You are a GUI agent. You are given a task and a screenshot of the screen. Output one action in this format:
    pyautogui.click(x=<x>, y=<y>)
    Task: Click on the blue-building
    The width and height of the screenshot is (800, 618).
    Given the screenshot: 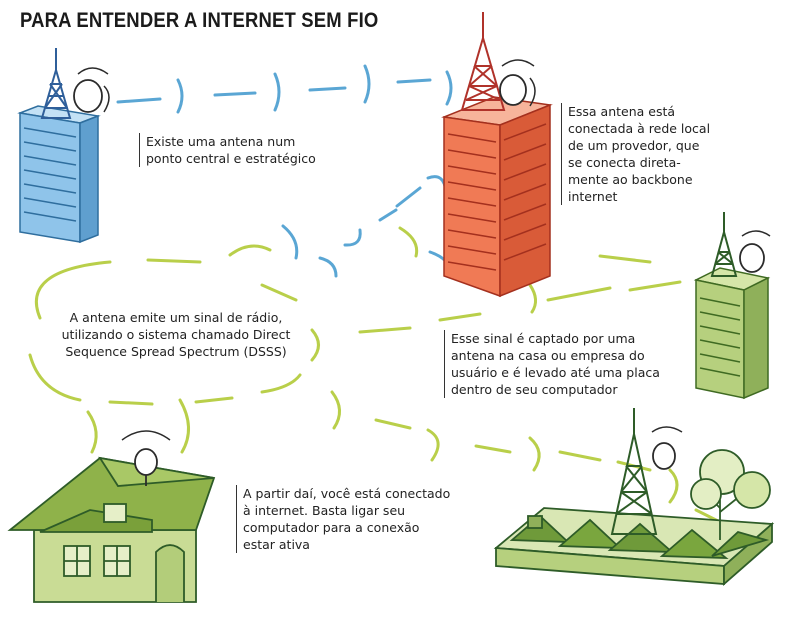 What is the action you would take?
    pyautogui.click(x=59, y=174)
    